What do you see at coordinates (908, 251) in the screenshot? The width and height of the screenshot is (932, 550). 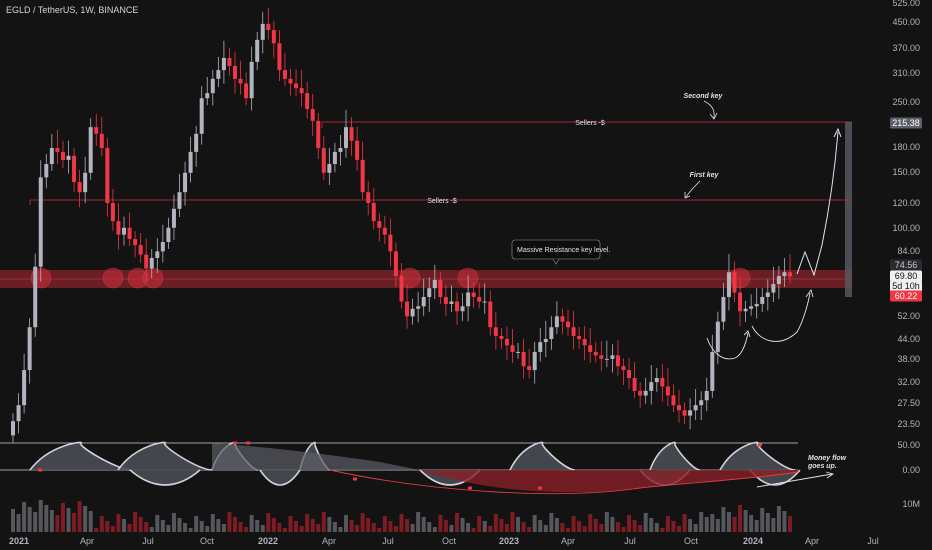 I see `price-tick: 84.00` at bounding box center [908, 251].